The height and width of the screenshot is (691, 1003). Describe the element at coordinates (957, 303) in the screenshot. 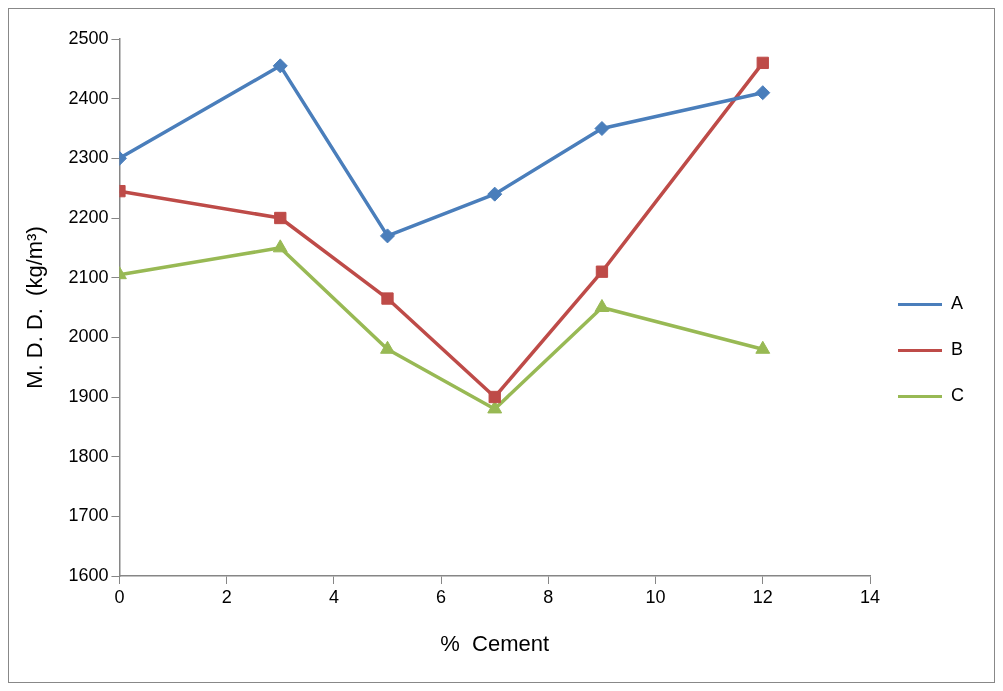

I see `legend-label: A` at that location.